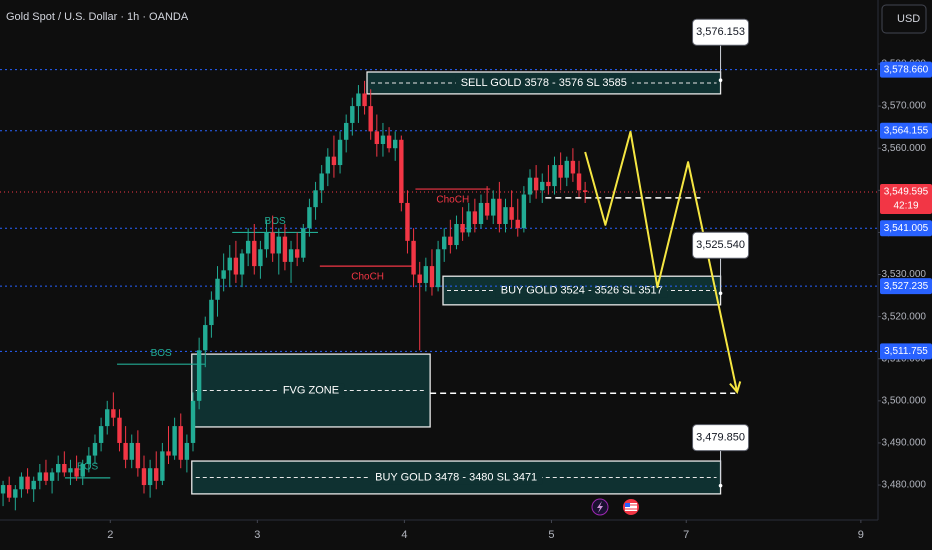 Image resolution: width=932 pixels, height=550 pixels. Describe the element at coordinates (908, 19) in the screenshot. I see `currency-label: USD` at that location.